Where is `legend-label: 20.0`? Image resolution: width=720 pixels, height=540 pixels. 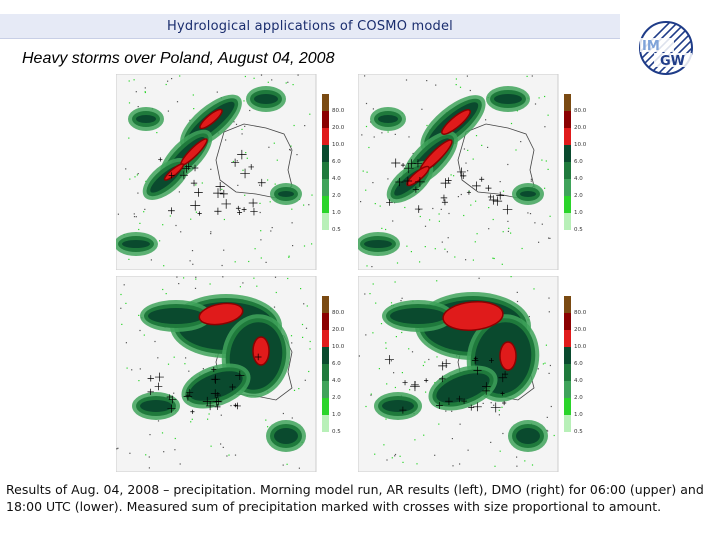 legend-label: 20.0 is located at coordinates (580, 330).